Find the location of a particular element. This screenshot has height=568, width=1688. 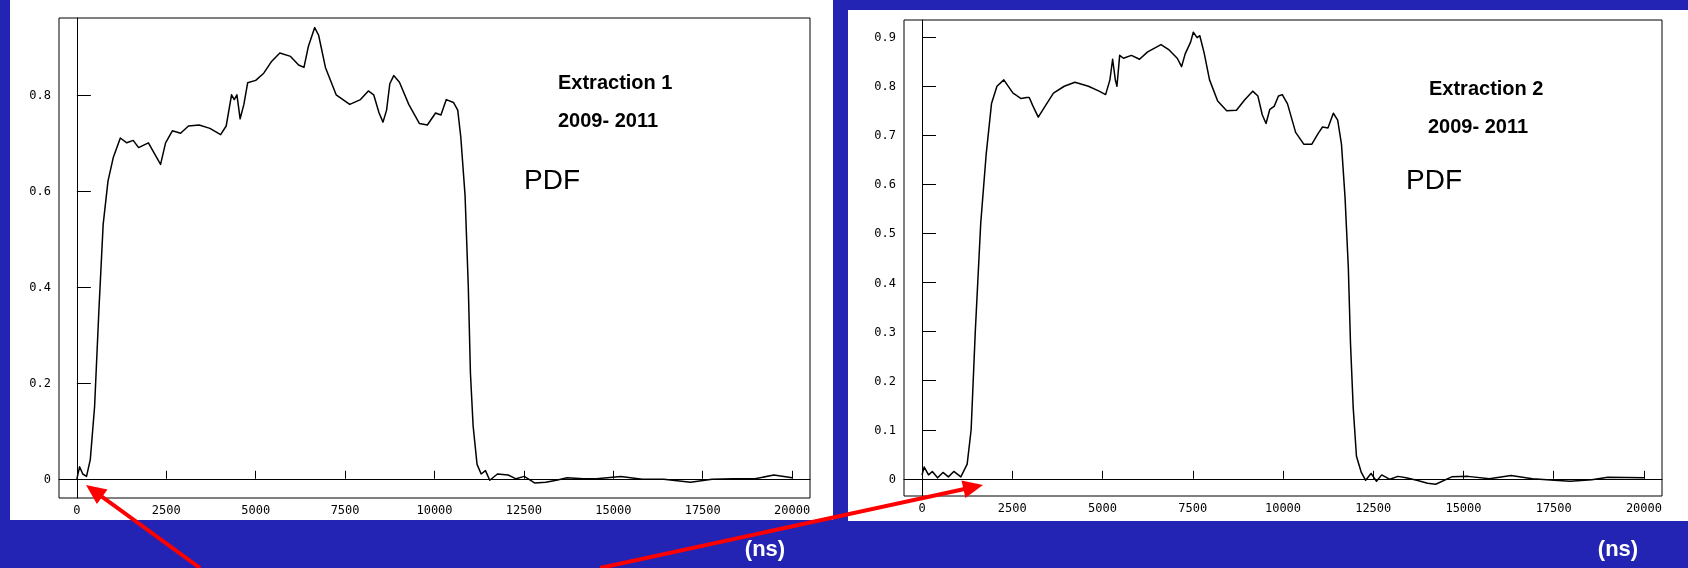

annotation: Extraction 2 is located at coordinates (1486, 88).